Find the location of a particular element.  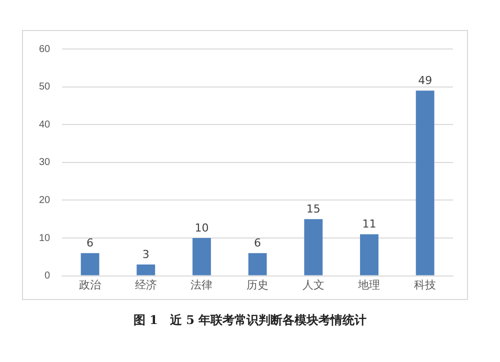

x-tick-label: 政治 is located at coordinates (90, 285).